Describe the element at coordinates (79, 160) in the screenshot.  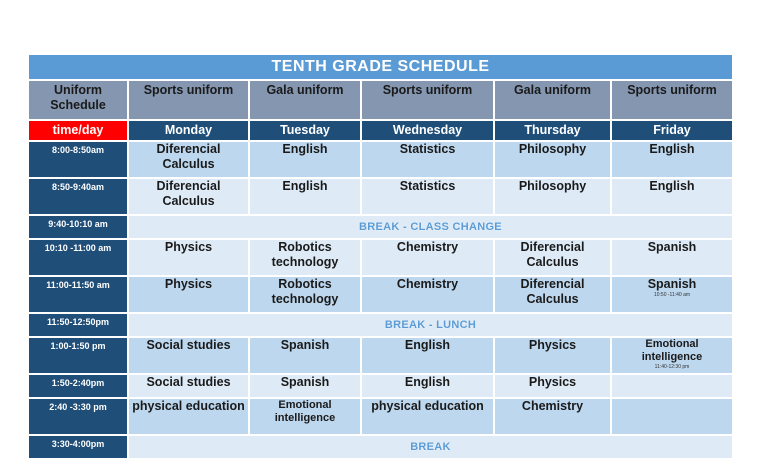
I see `time-slot: 8:00-8:50am` at that location.